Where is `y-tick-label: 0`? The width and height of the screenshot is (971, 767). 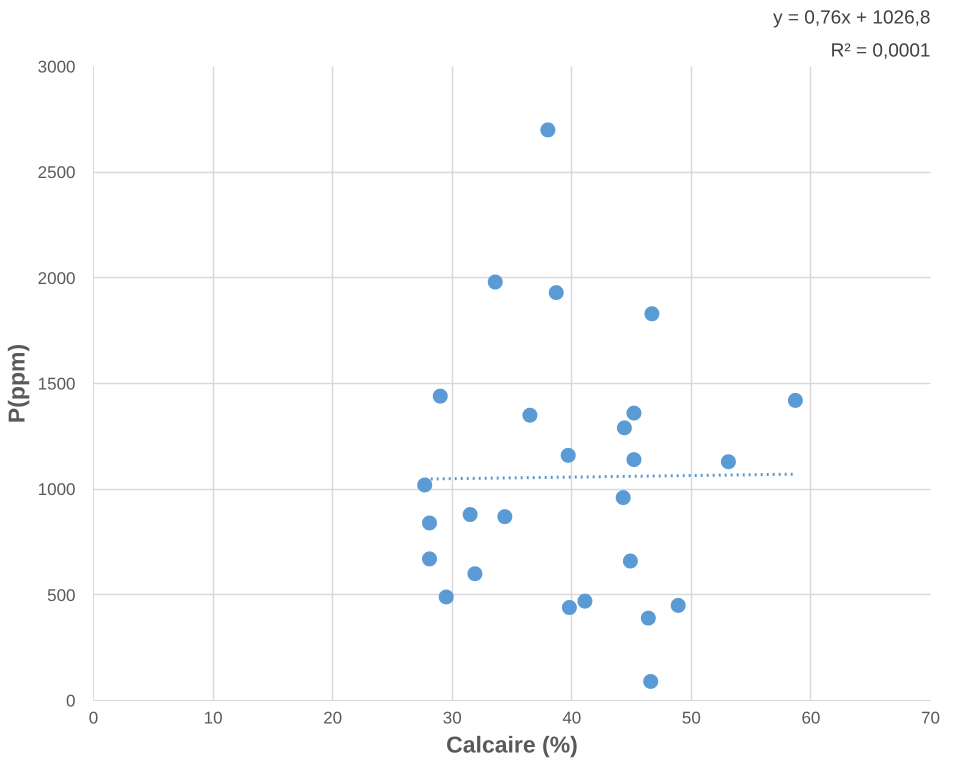 y-tick-label: 0 is located at coordinates (71, 701).